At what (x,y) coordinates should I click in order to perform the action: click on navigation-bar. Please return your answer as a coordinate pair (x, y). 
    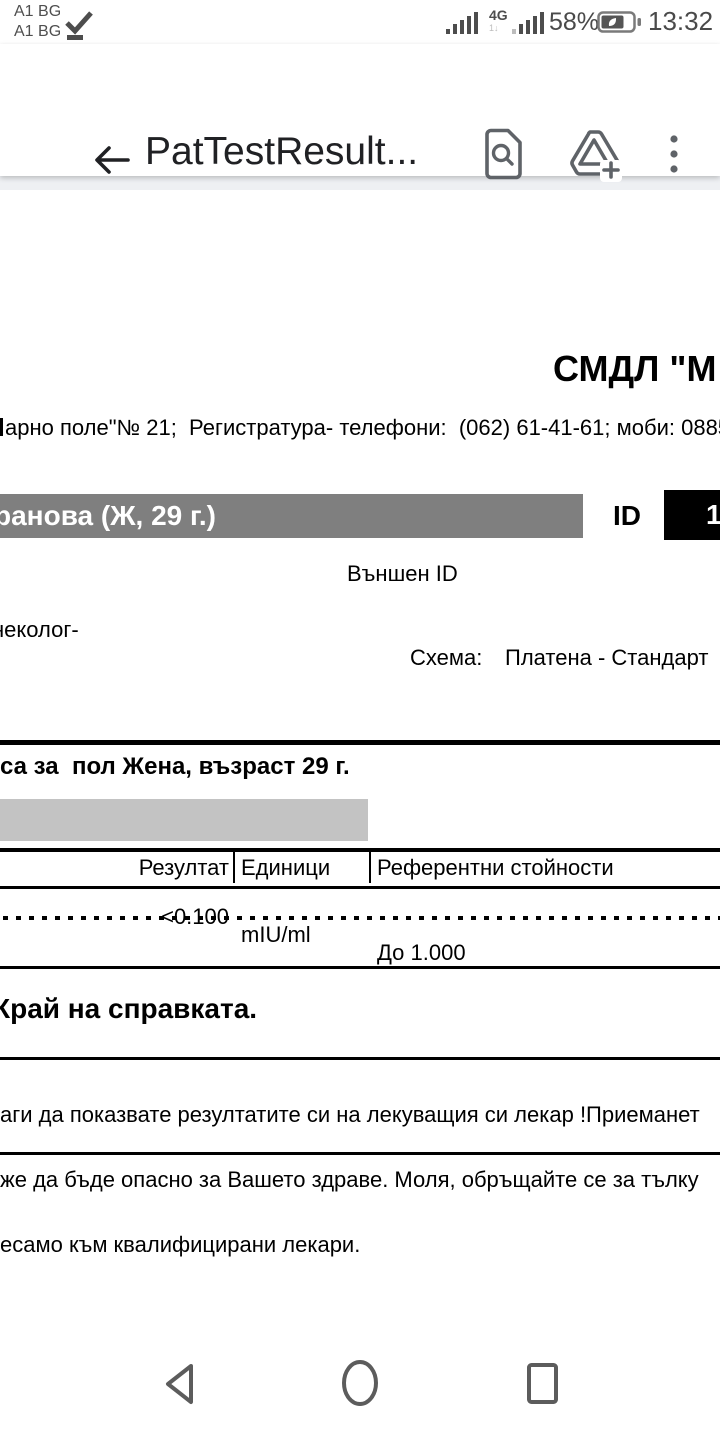
    Looking at the image, I should click on (360, 1385).